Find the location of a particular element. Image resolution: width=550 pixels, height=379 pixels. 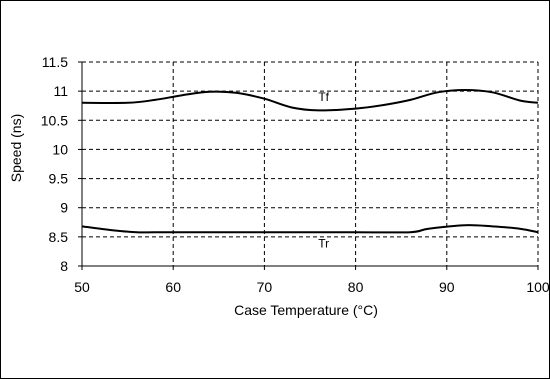

x-tick-labels: 50 60 70 80 90 100 is located at coordinates (312, 287).